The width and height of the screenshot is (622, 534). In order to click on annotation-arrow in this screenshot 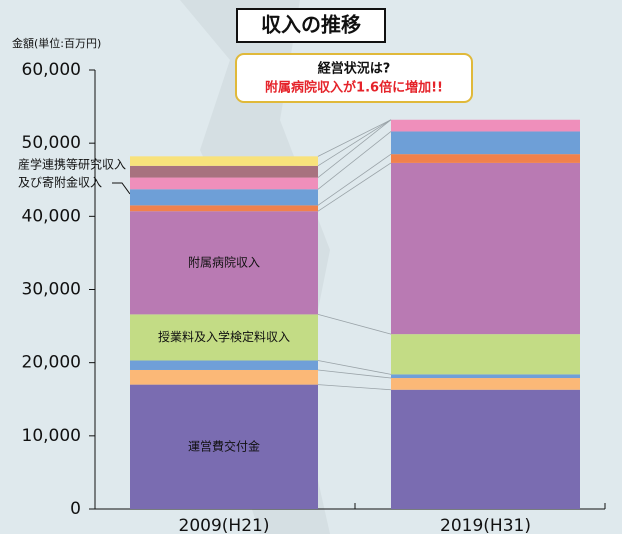, I will do `click(121, 188)`.